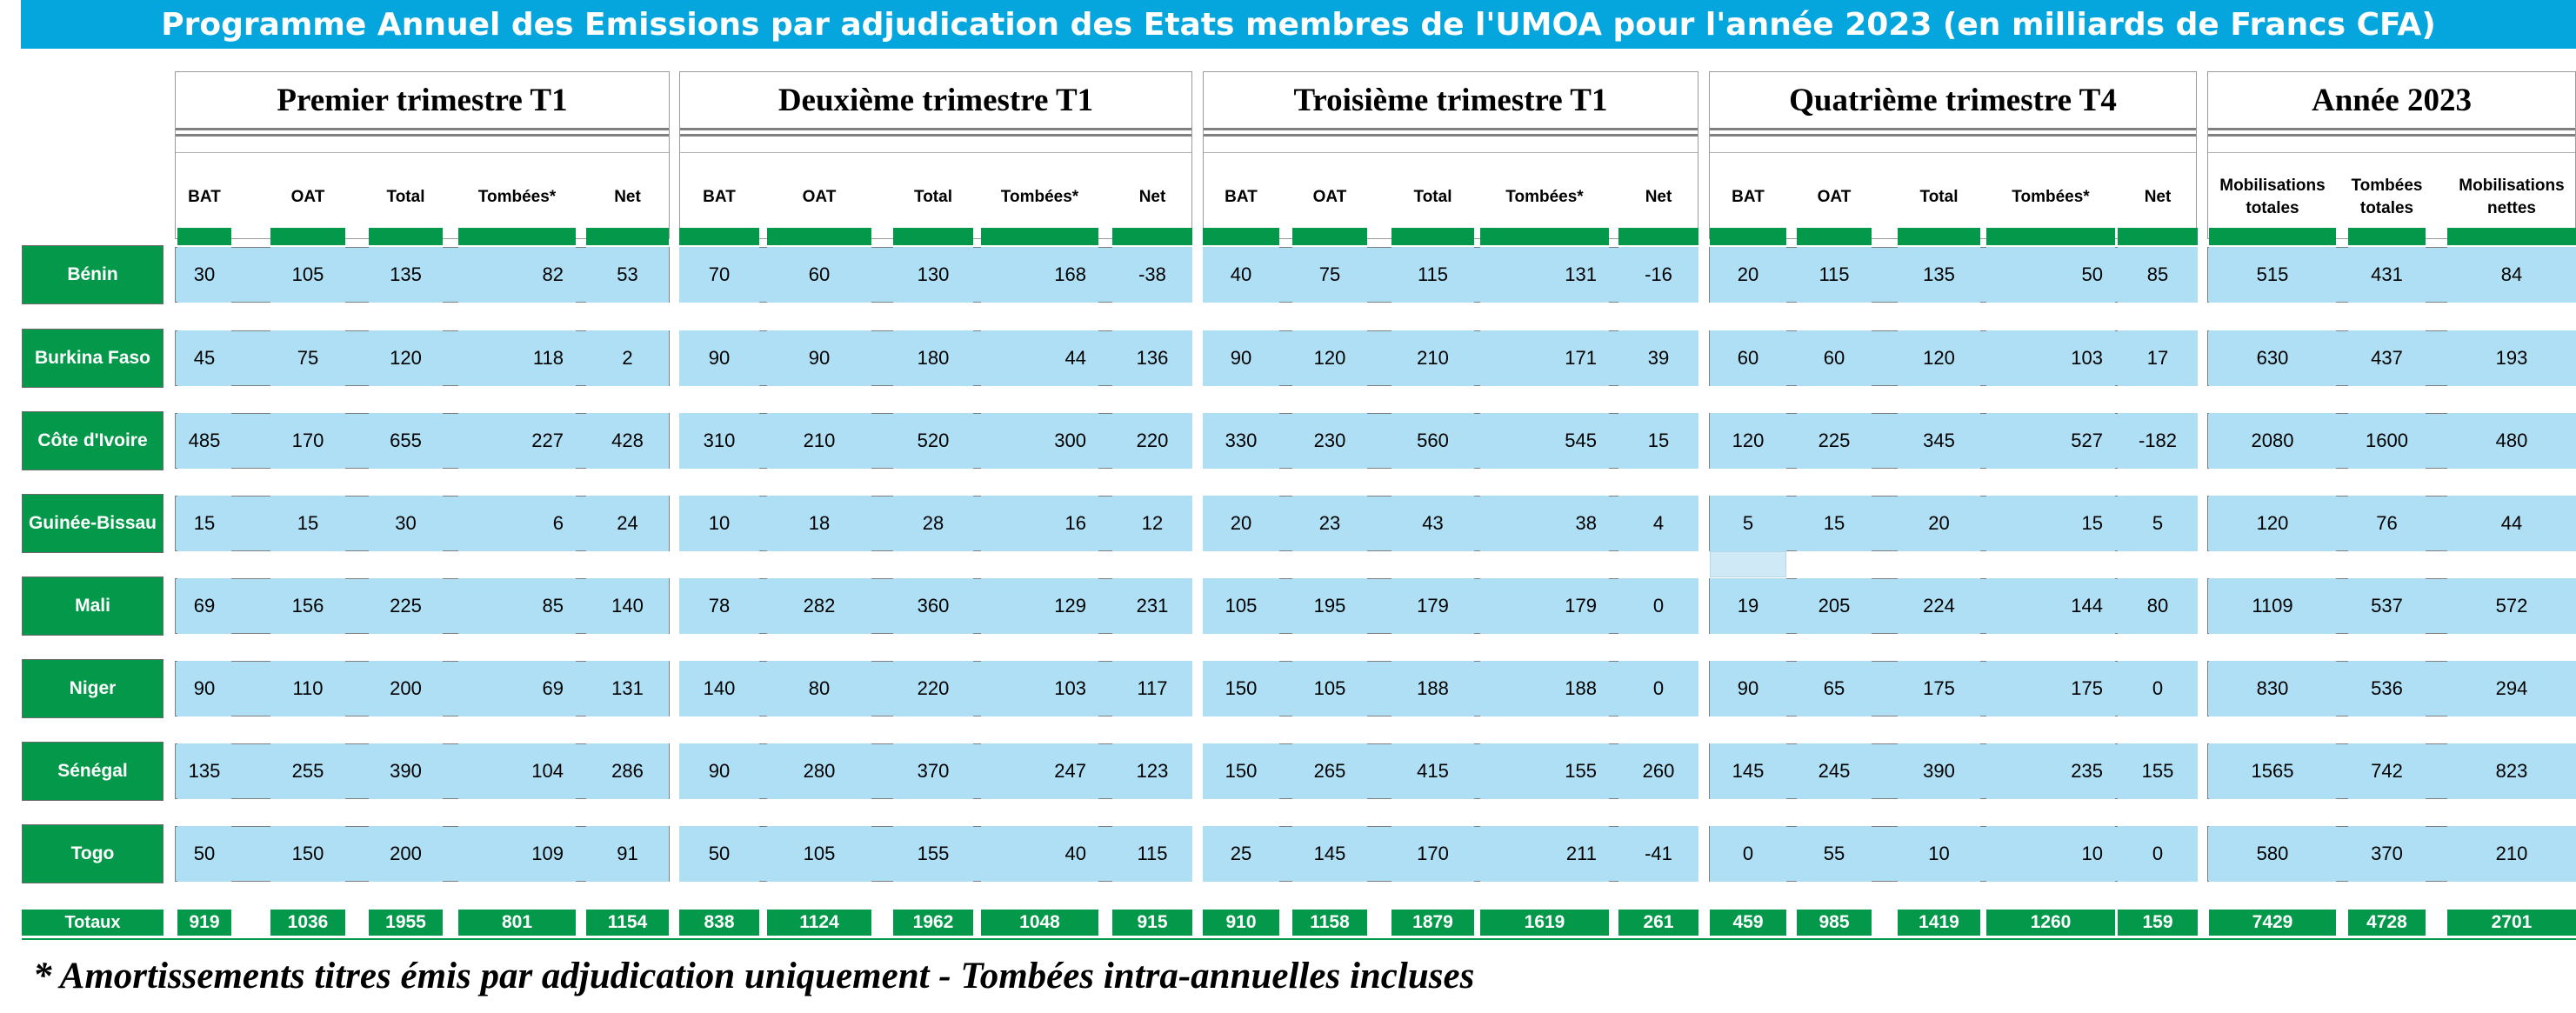  What do you see at coordinates (2158, 523) in the screenshot?
I see `table-cell: 5` at bounding box center [2158, 523].